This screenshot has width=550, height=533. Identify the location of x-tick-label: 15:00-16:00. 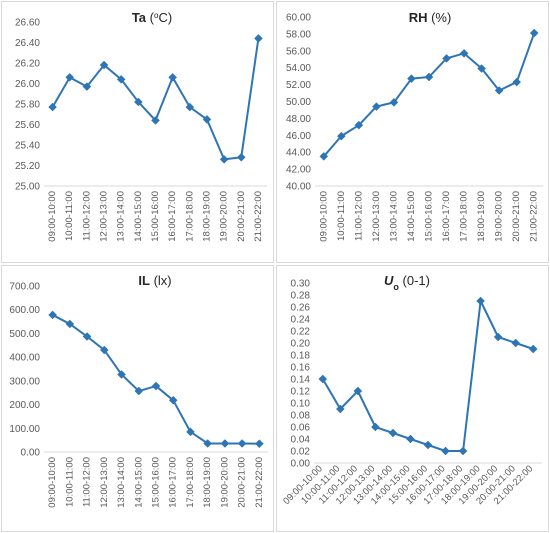
(156, 482).